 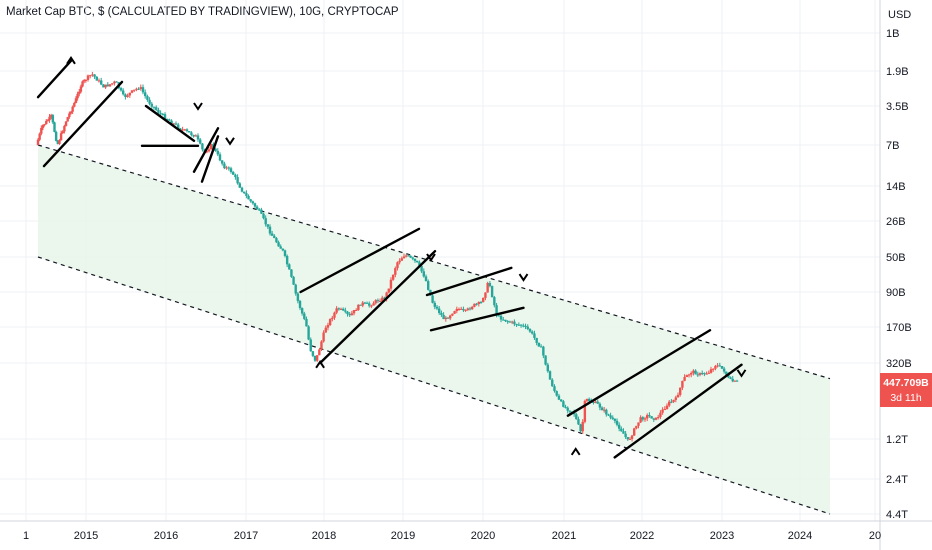 I want to click on last-price-label: 447.709B 3d 11h, so click(x=906, y=390).